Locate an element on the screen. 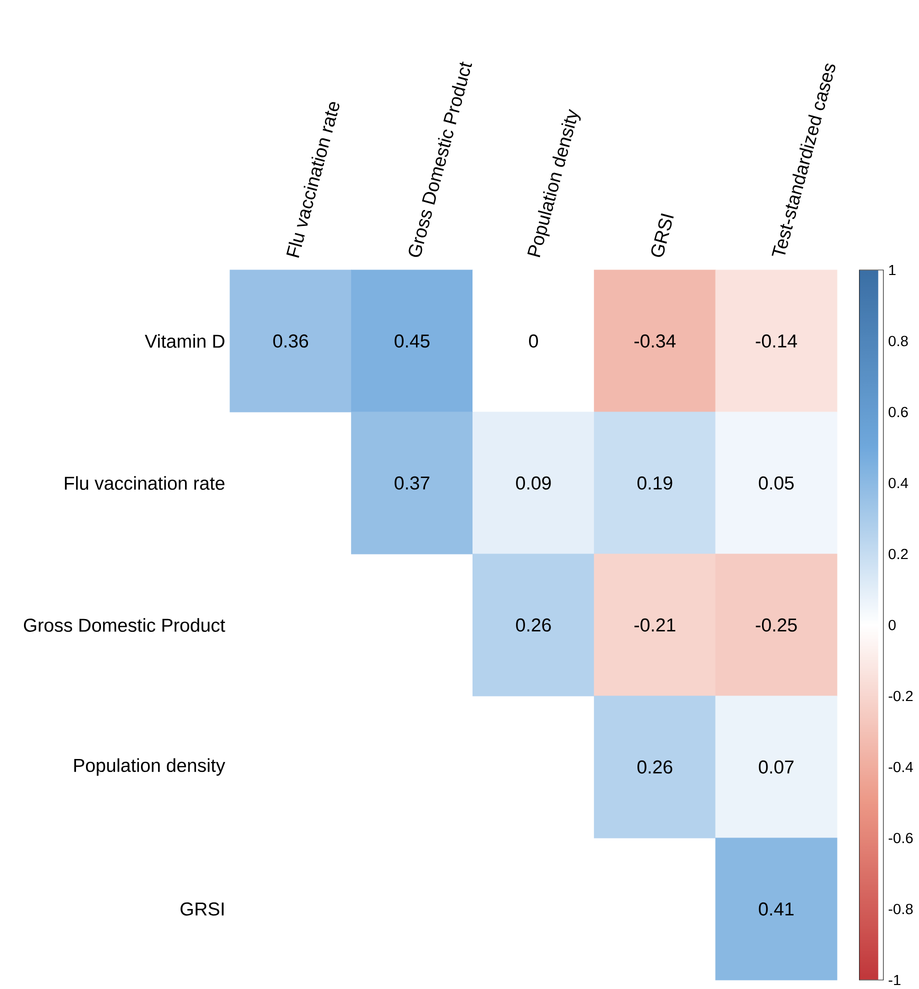 Image resolution: width=919 pixels, height=989 pixels. data-label: 0.09 is located at coordinates (533, 483).